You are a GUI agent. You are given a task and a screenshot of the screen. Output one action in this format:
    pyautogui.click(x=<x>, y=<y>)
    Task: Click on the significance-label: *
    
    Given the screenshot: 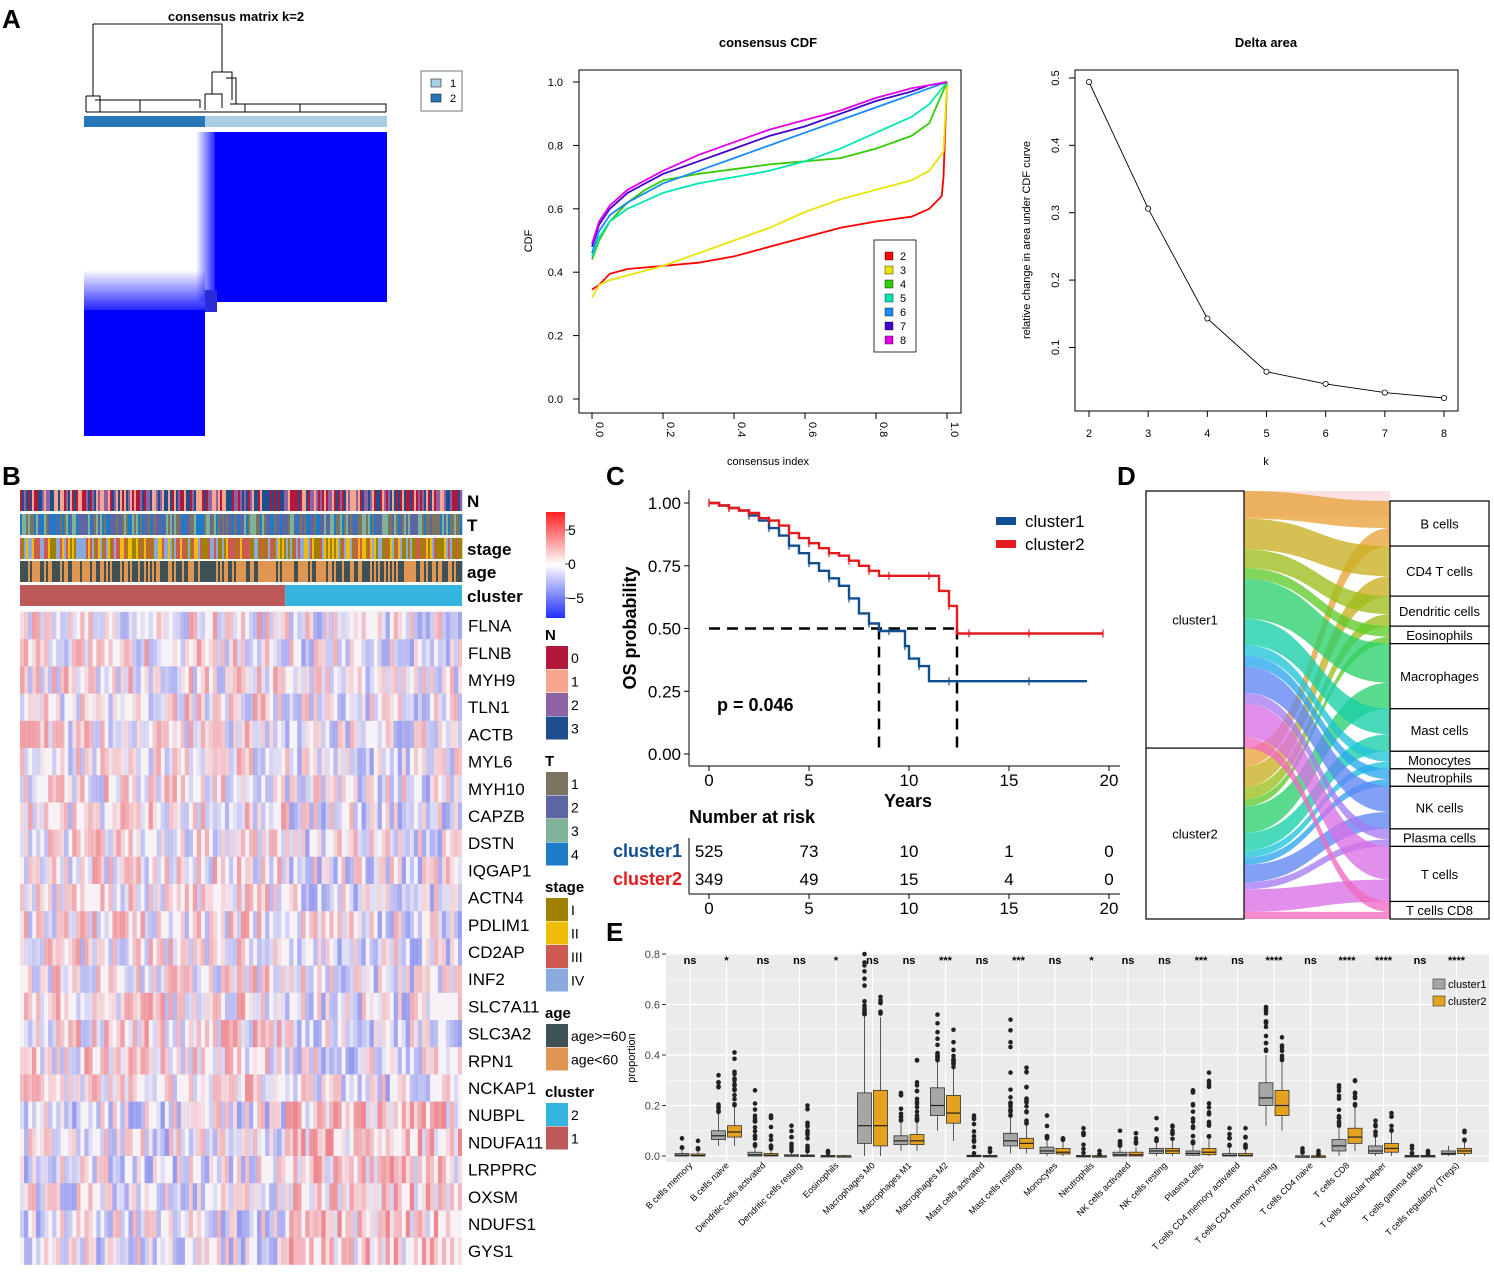 What is the action you would take?
    pyautogui.click(x=726, y=961)
    